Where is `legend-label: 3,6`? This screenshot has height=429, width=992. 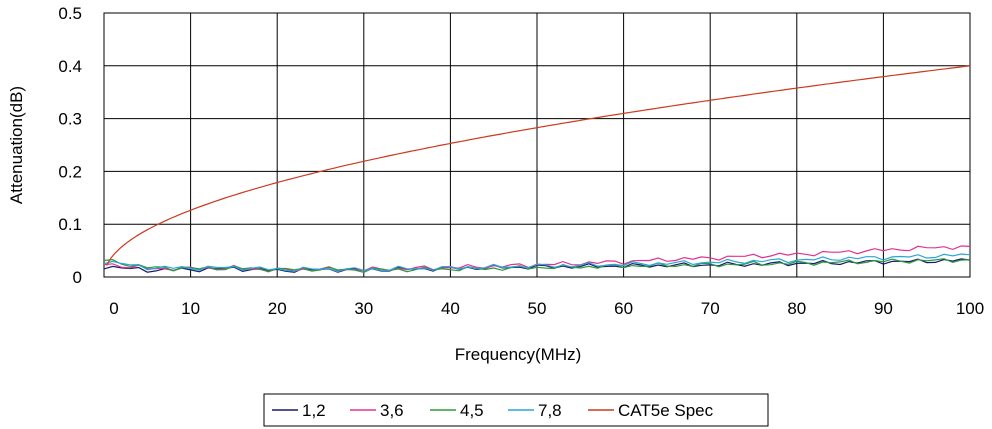 legend-label: 3,6 is located at coordinates (392, 410).